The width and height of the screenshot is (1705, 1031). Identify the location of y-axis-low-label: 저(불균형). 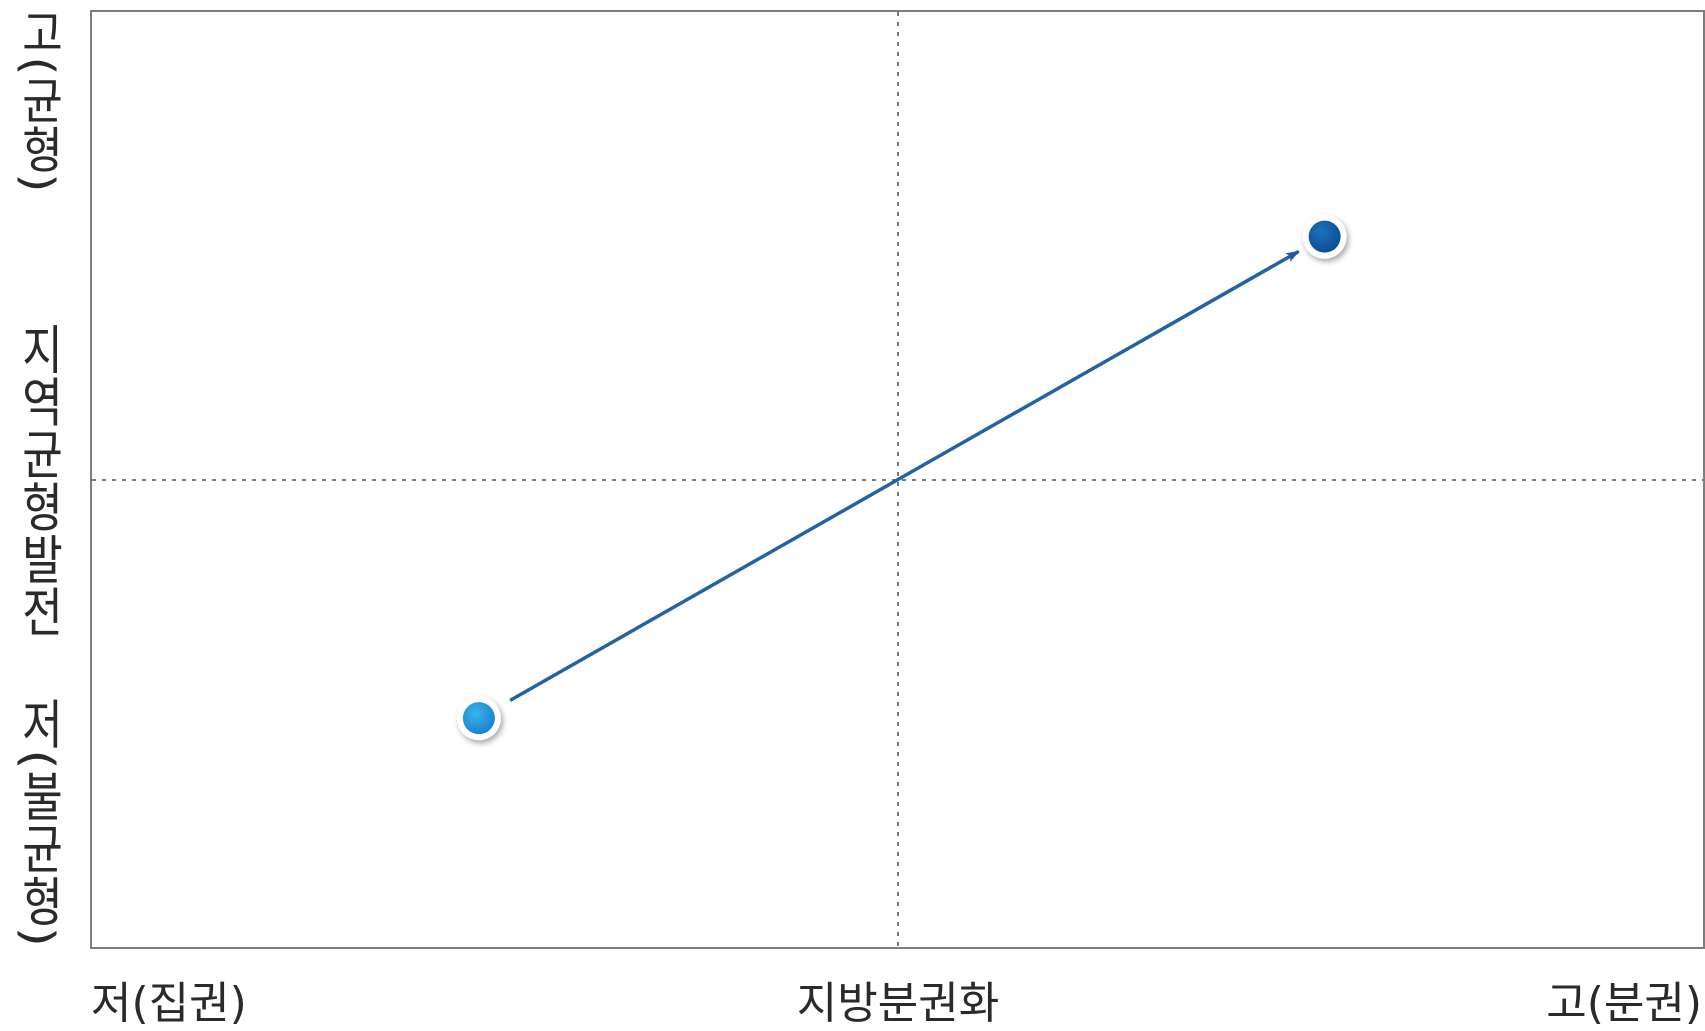
(38, 822).